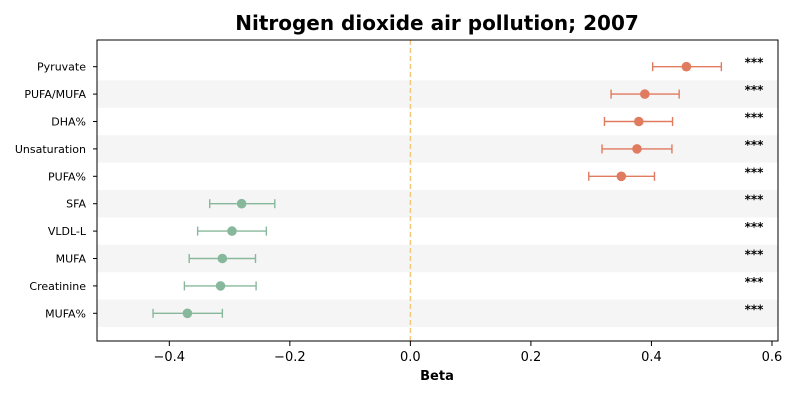 The image size is (800, 400). Describe the element at coordinates (651, 357) in the screenshot. I see `x-tick-label: 0.4` at that location.